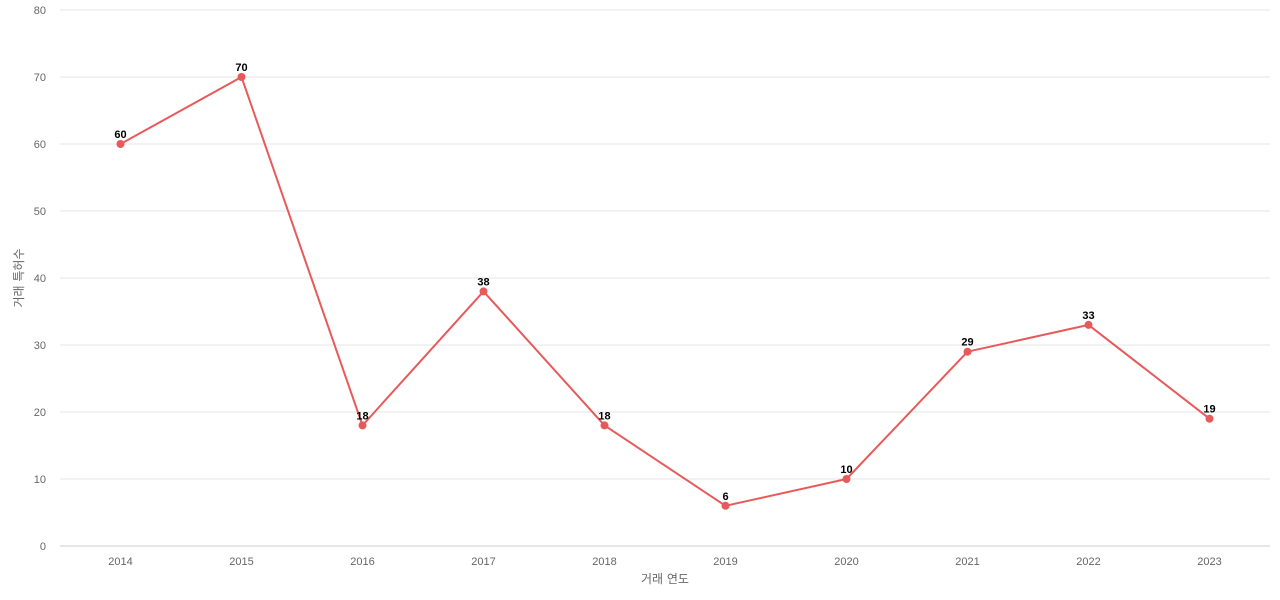 This screenshot has width=1280, height=600. I want to click on x-tick-label: 2019, so click(725, 562).